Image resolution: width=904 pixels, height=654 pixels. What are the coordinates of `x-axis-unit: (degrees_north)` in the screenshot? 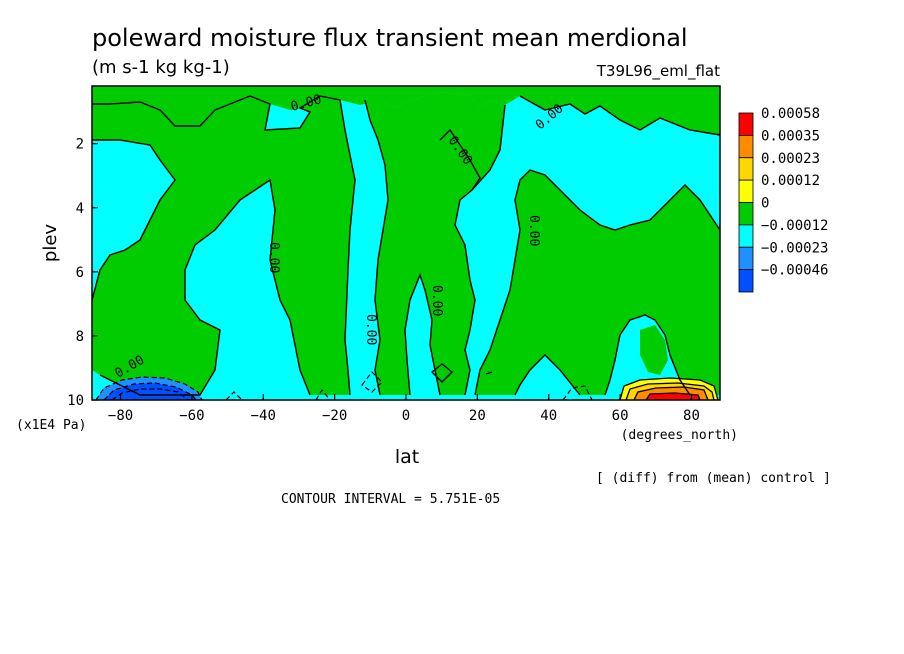 It's located at (679, 435).